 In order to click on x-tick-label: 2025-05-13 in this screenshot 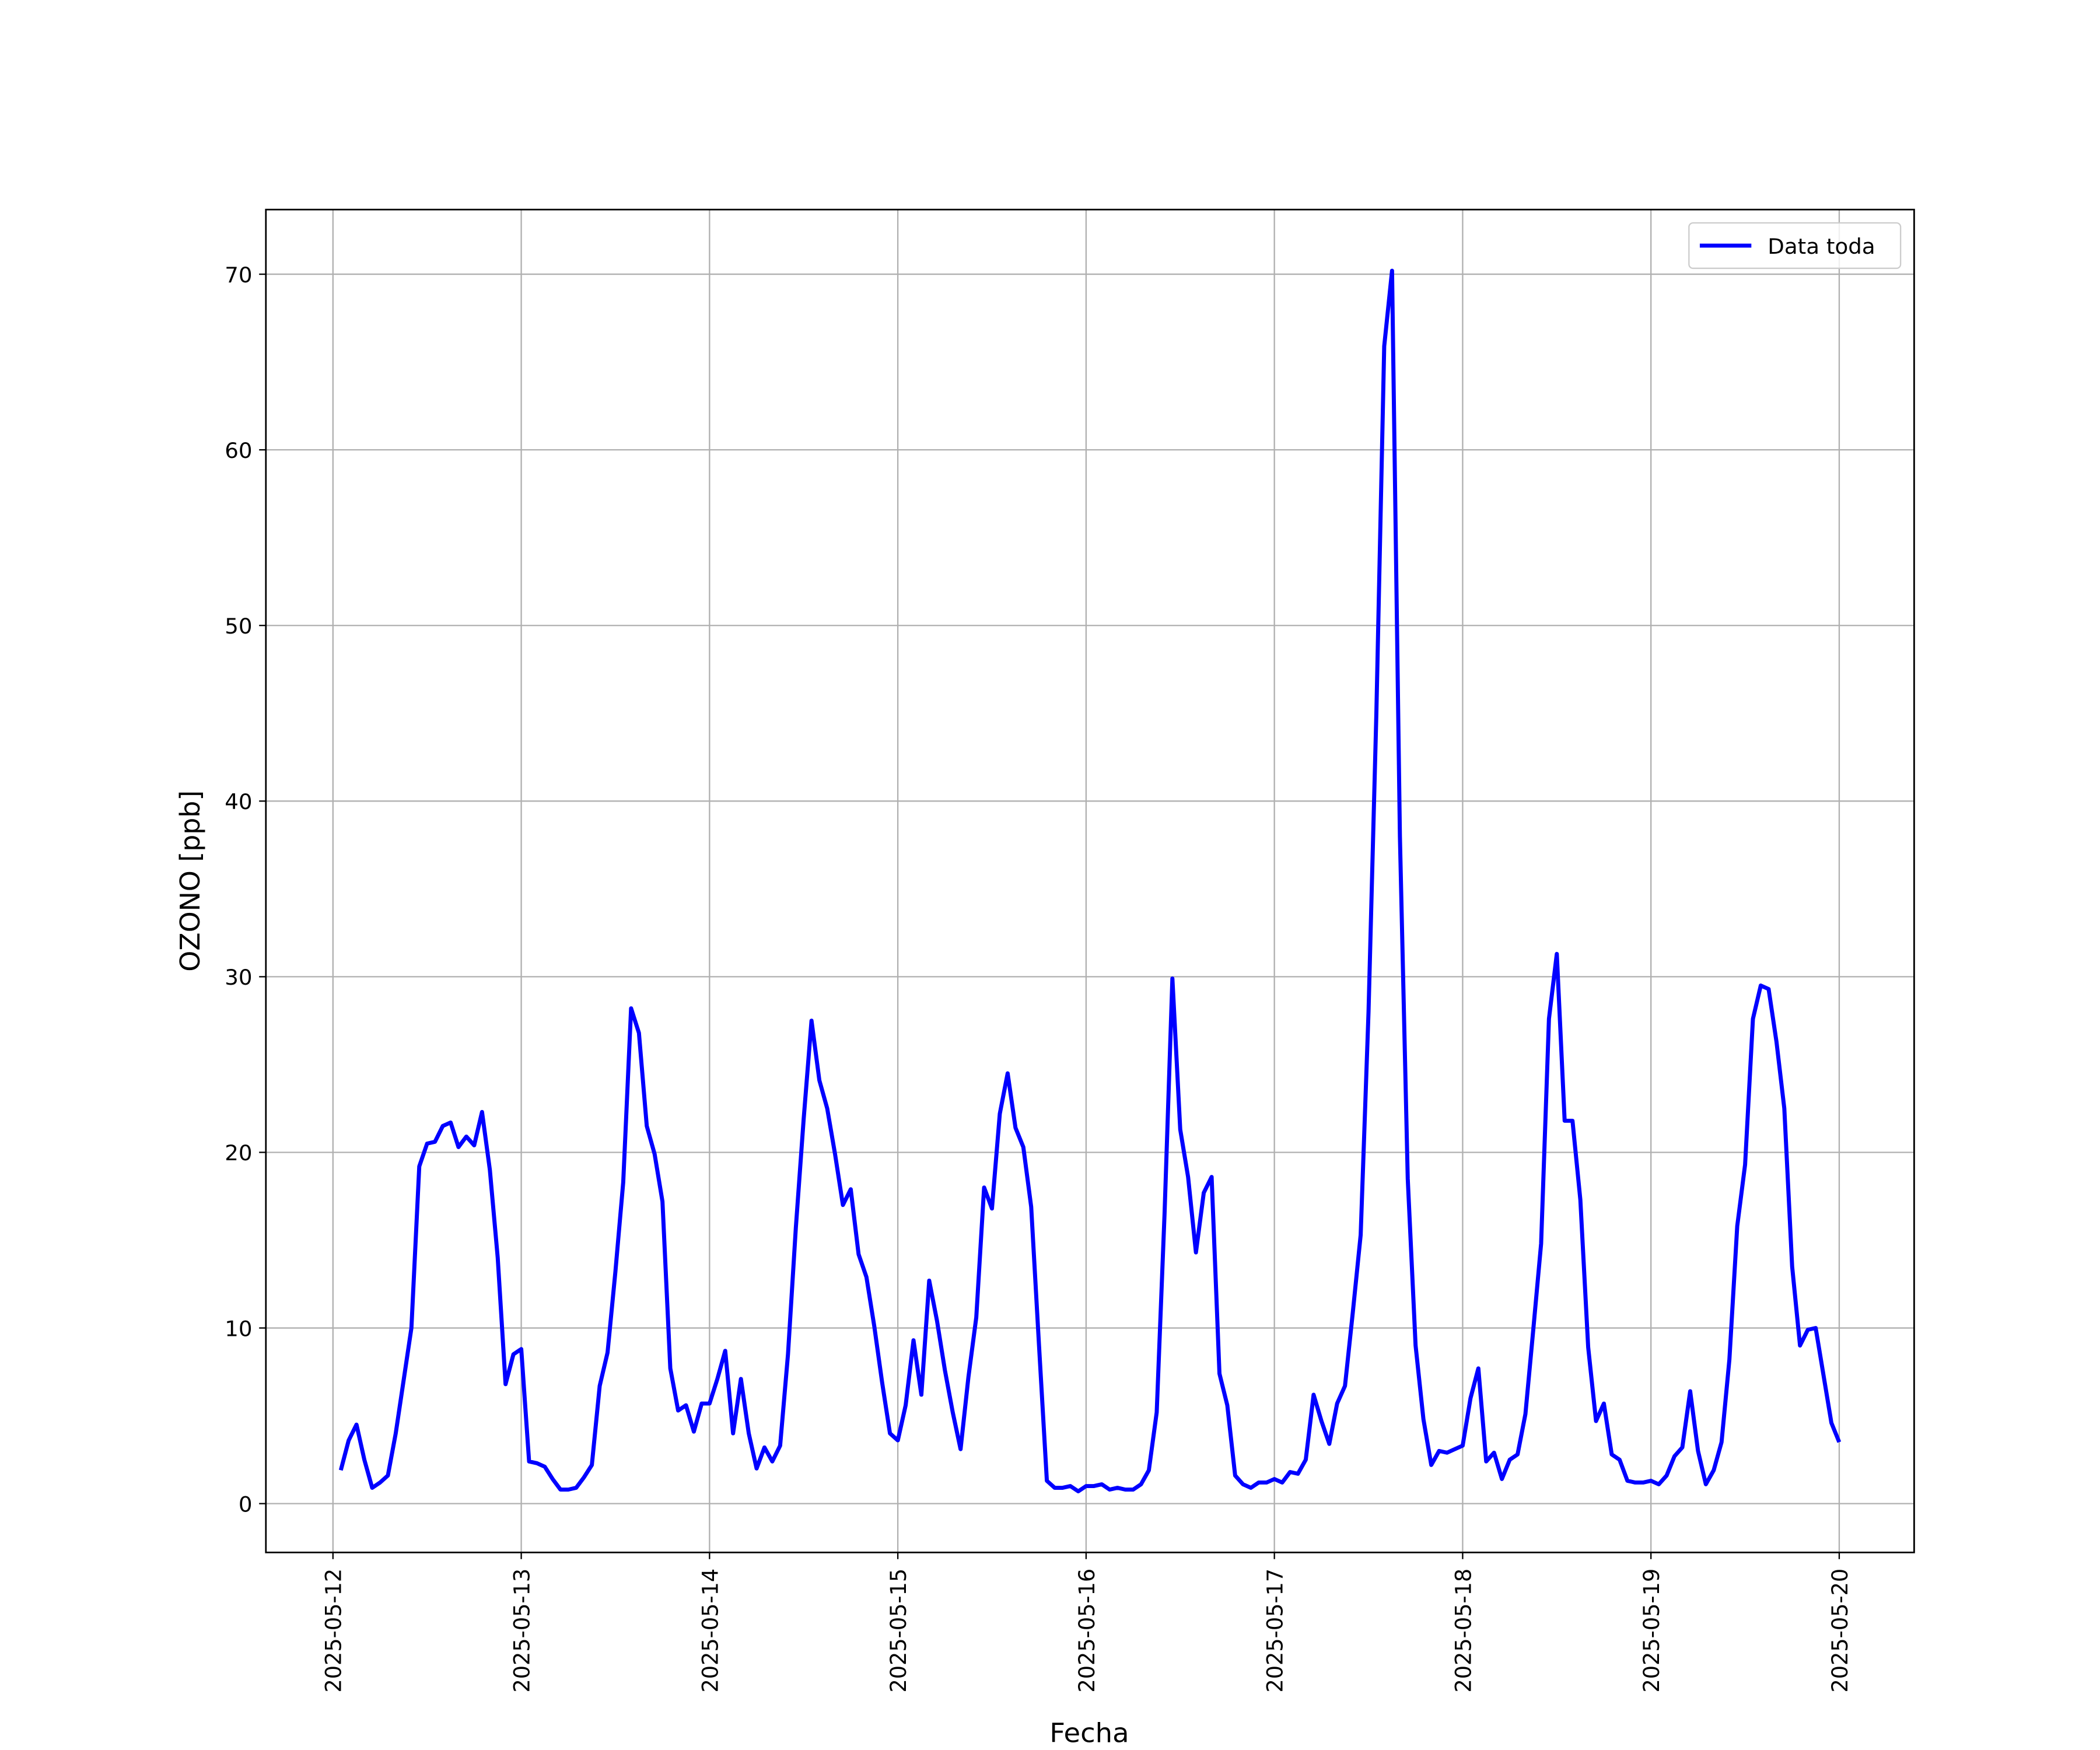, I will do `click(521, 1631)`.